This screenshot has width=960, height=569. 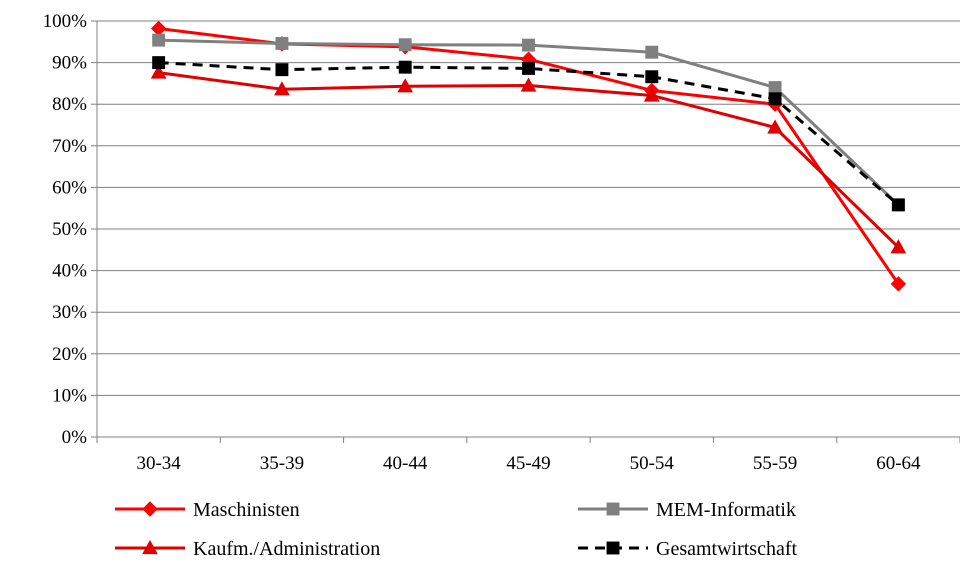 What do you see at coordinates (65, 21) in the screenshot?
I see `y-tick-label: 100%` at bounding box center [65, 21].